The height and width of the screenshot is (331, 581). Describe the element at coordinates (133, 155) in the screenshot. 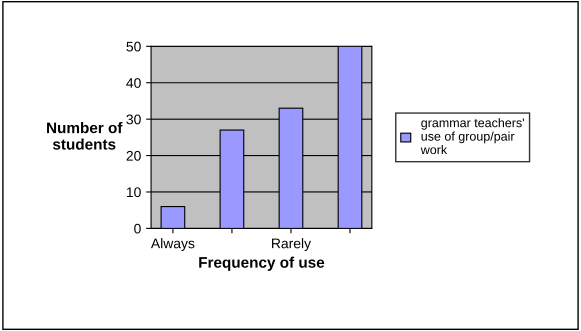

I see `y-tick-label: 20` at that location.